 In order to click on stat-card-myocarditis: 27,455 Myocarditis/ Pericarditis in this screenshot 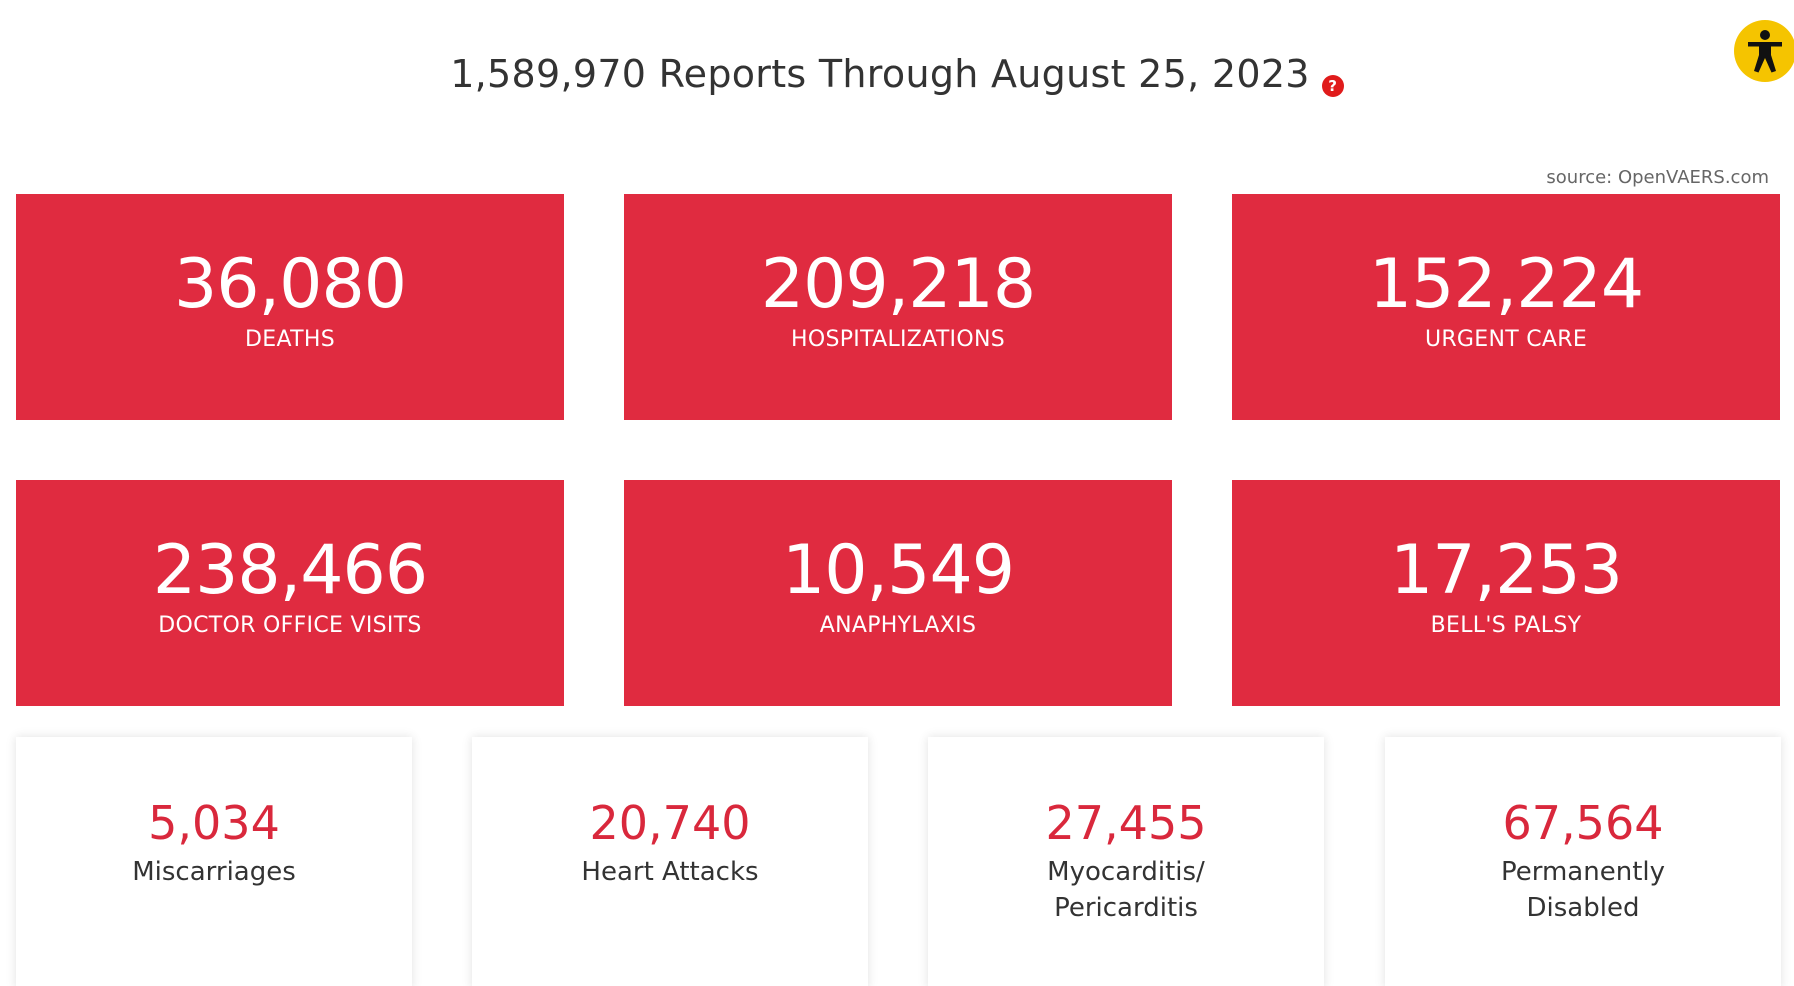, I will do `click(1126, 861)`.